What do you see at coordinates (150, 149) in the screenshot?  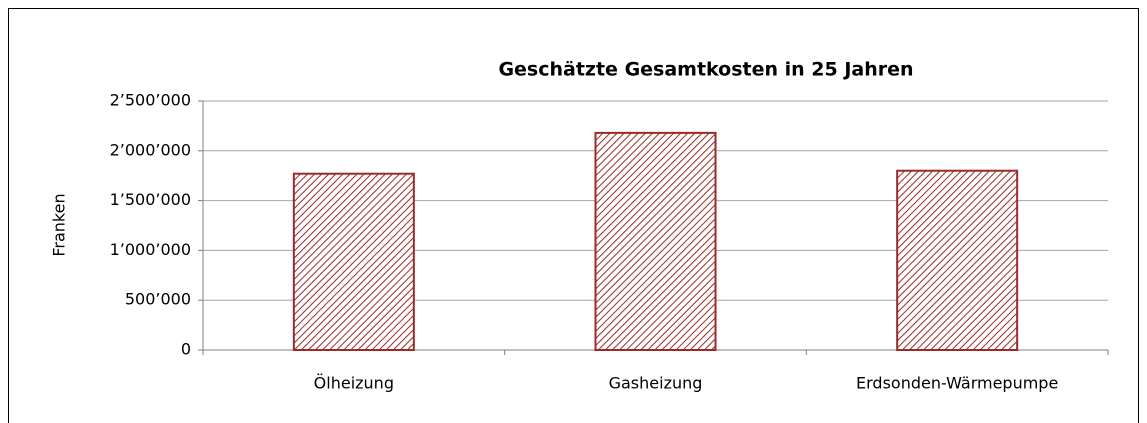 I see `y-tick-label: 2’000’000` at bounding box center [150, 149].